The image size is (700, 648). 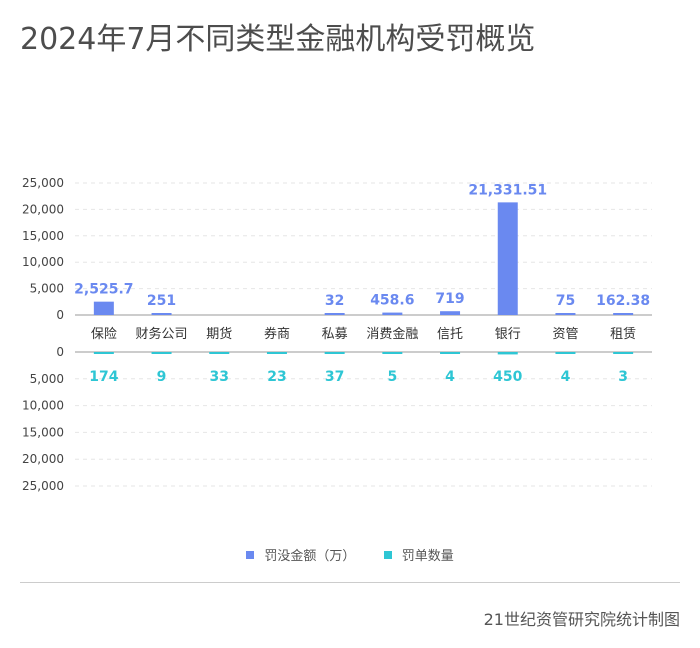 I want to click on data-label-count: 450, so click(x=507, y=377).